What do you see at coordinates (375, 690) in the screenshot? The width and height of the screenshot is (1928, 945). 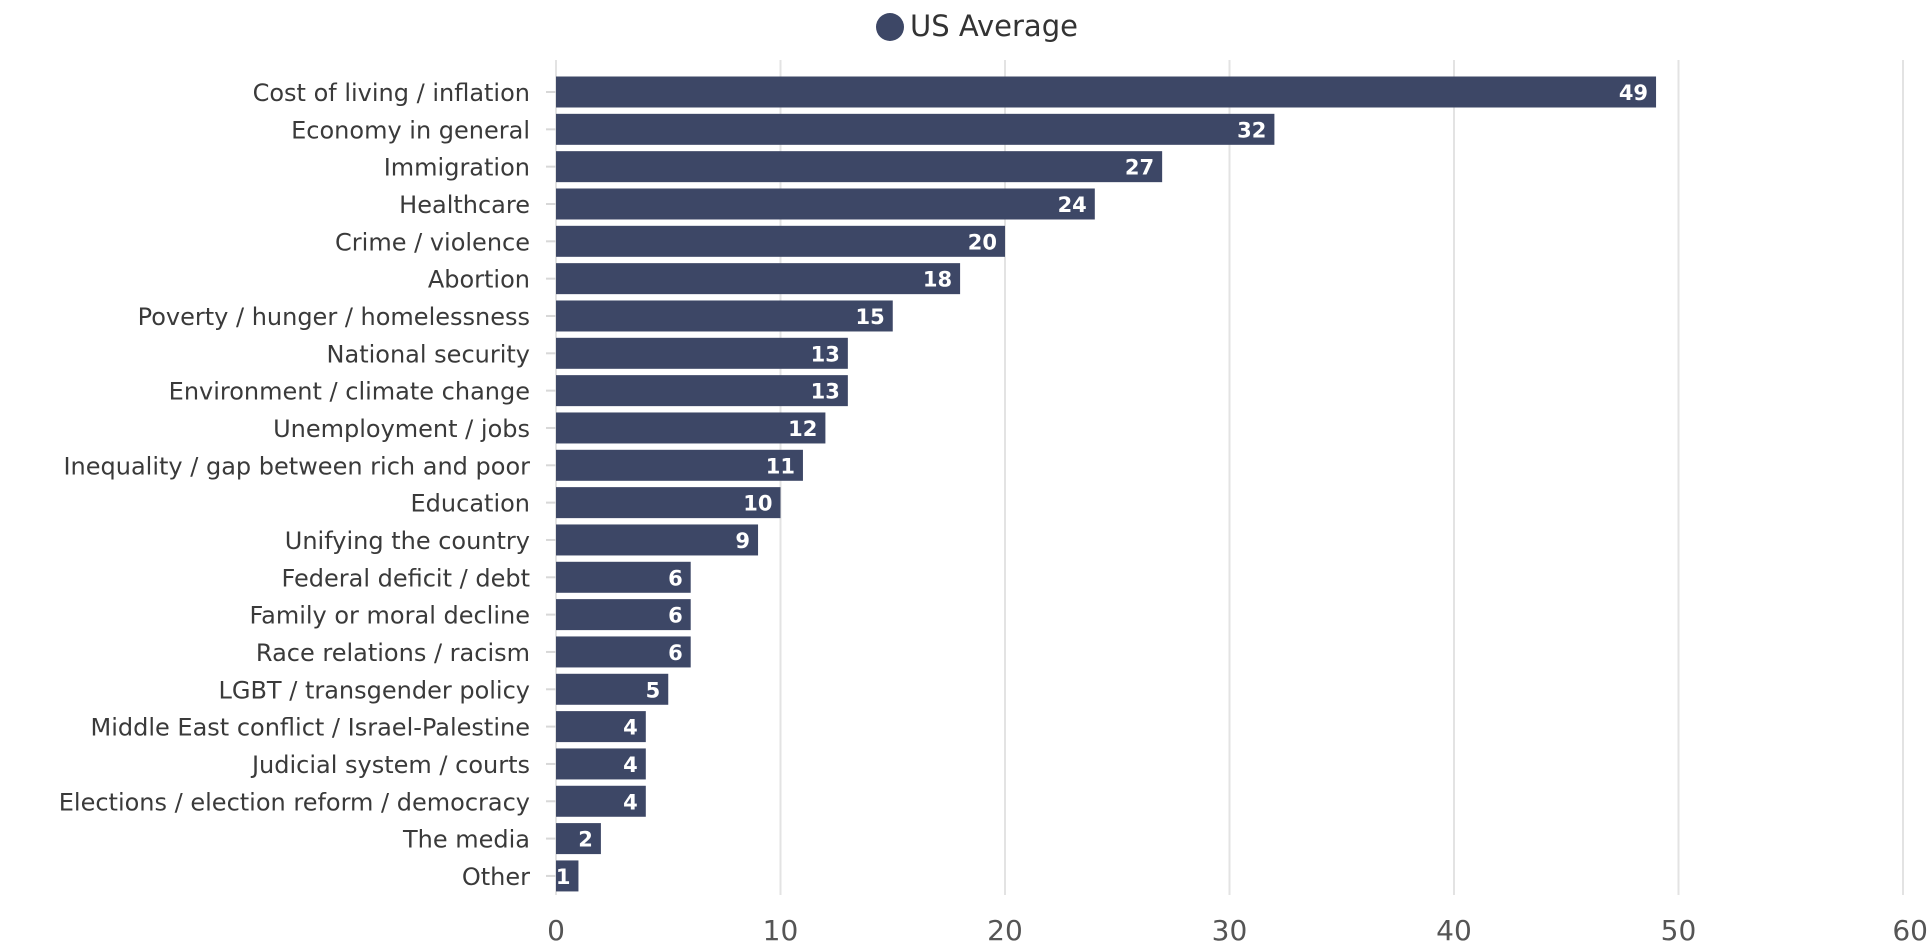 I see `category-label-lgbt-transgender-policy: LGBT / transgender policy` at bounding box center [375, 690].